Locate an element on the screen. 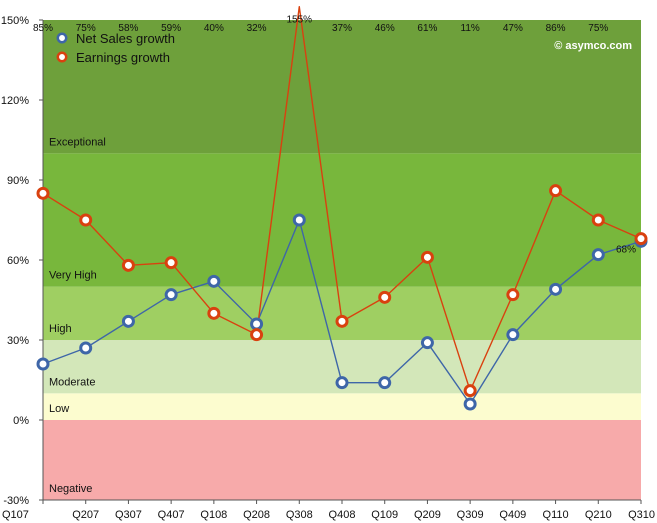 Image resolution: width=657 pixels, height=523 pixels. data-label-earnings: 61% is located at coordinates (427, 28).